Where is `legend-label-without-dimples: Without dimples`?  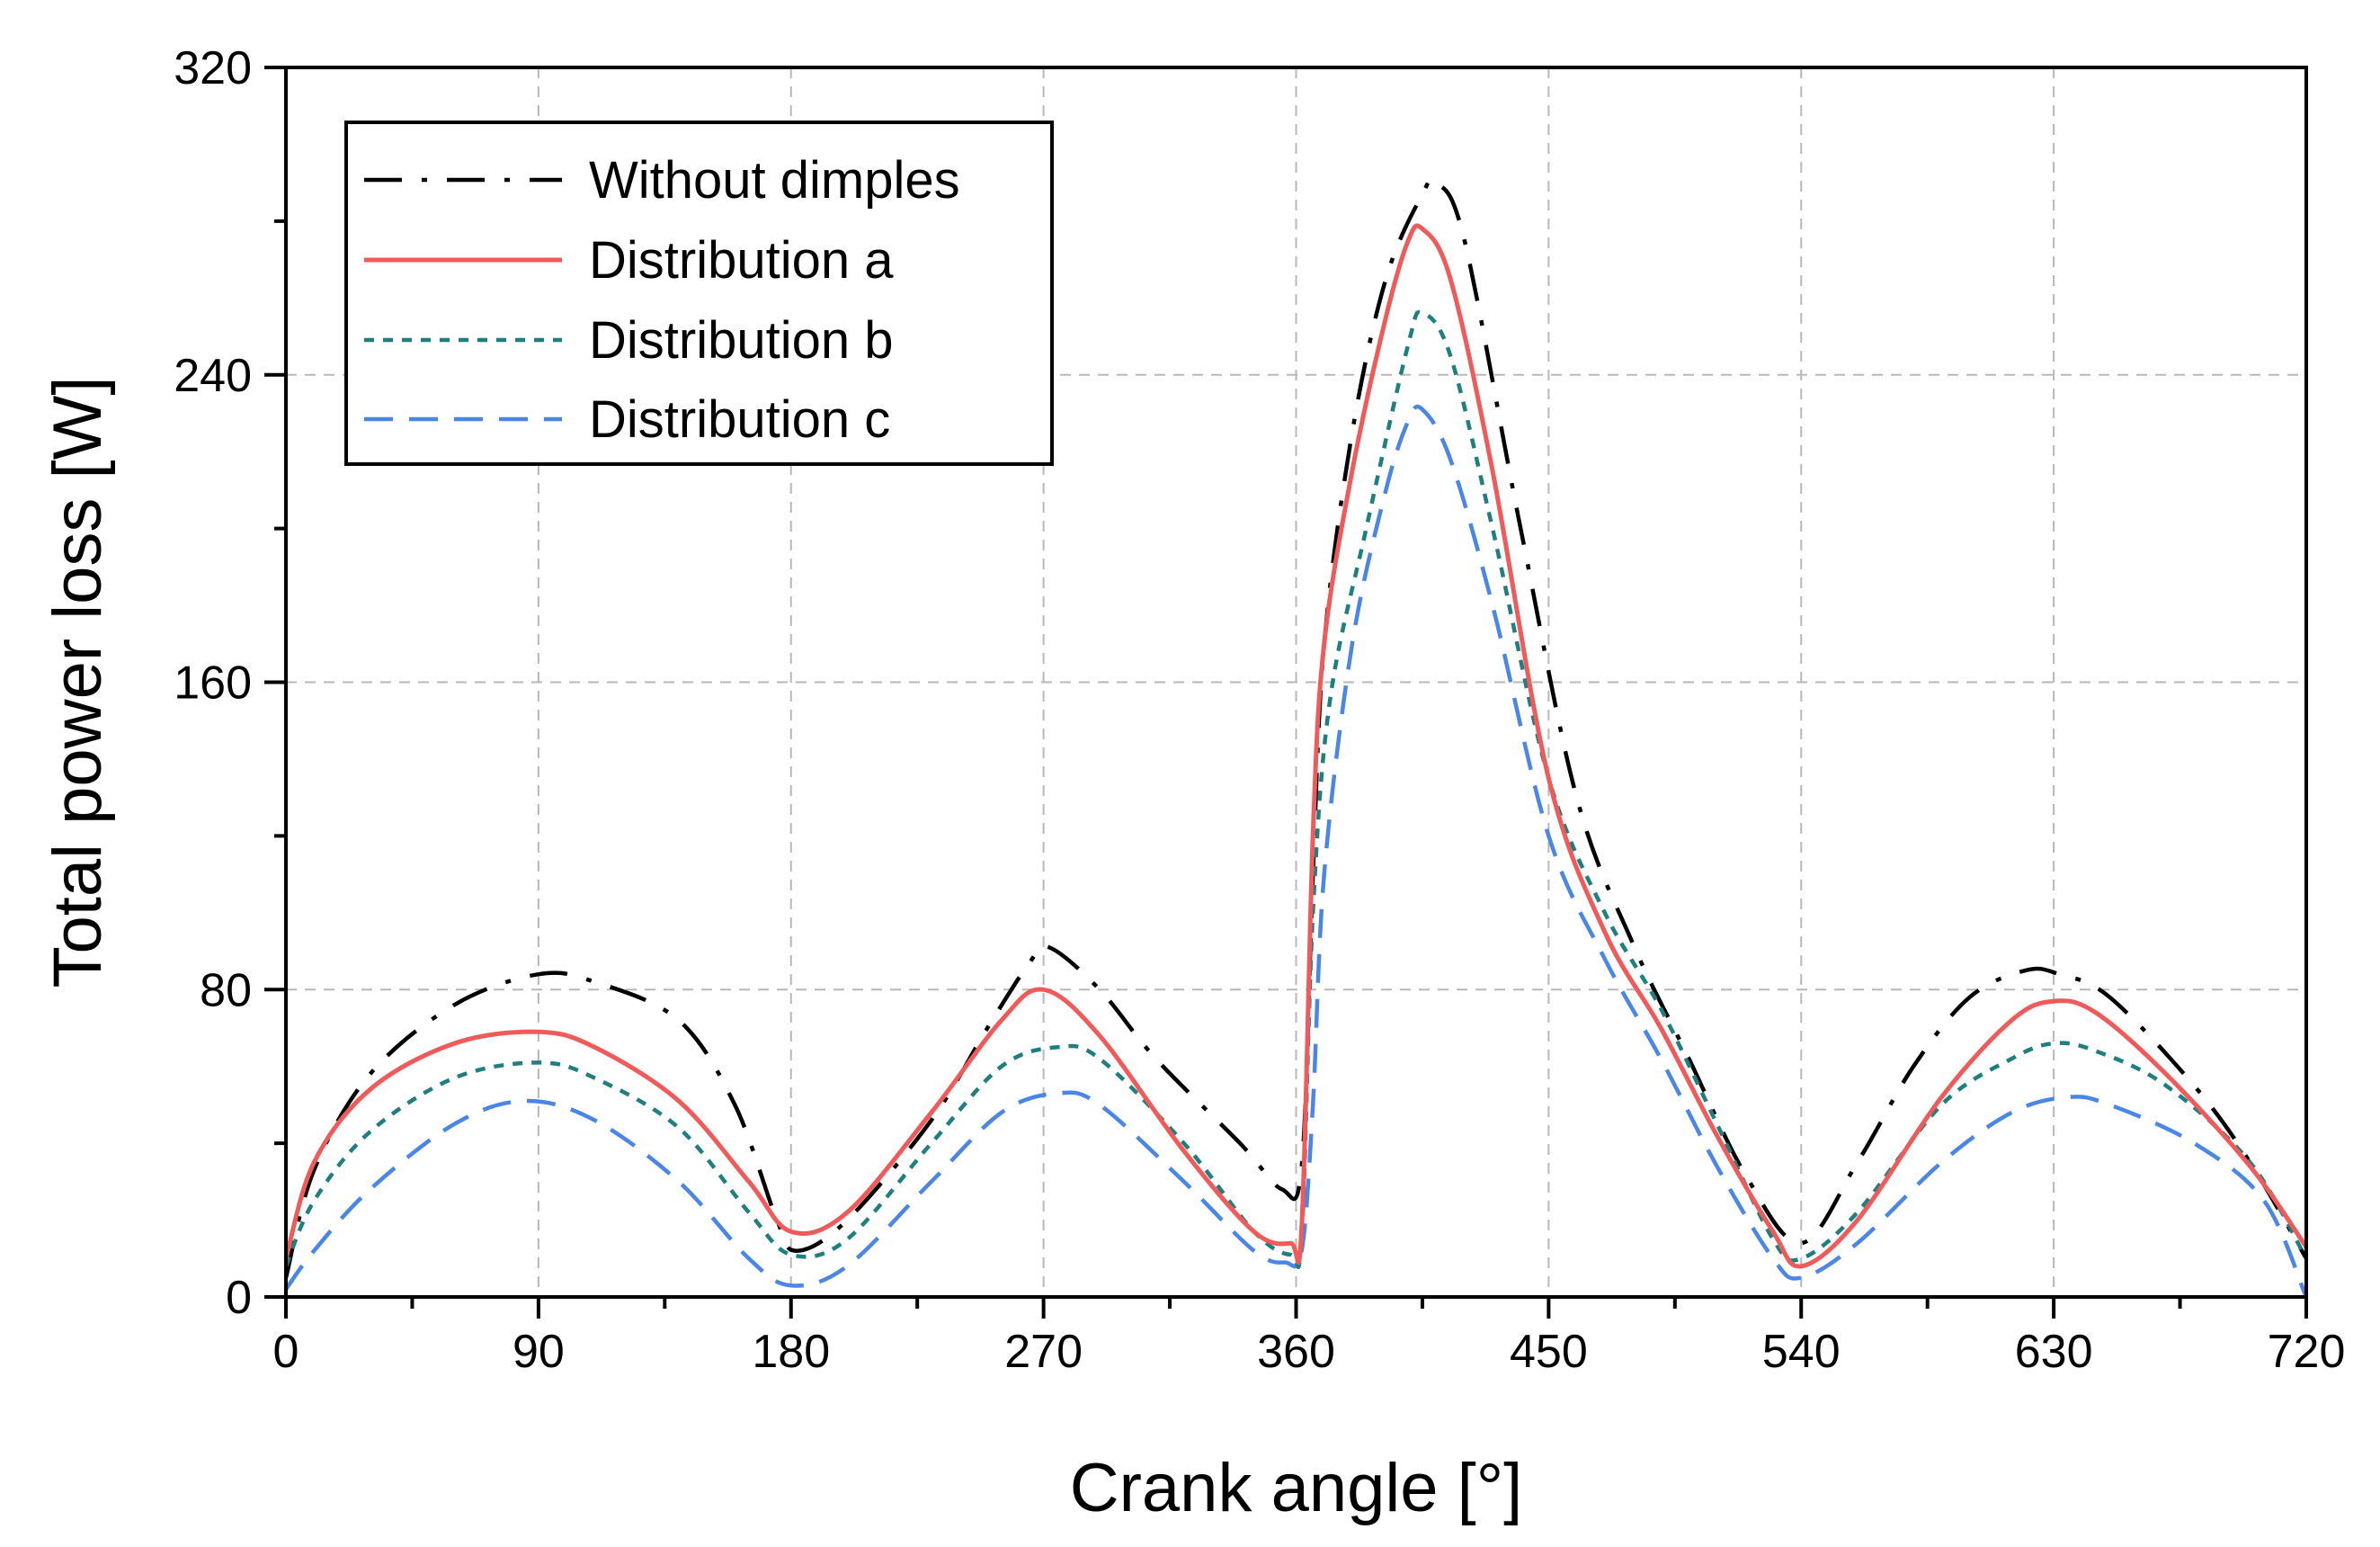 legend-label-without-dimples: Without dimples is located at coordinates (775, 180).